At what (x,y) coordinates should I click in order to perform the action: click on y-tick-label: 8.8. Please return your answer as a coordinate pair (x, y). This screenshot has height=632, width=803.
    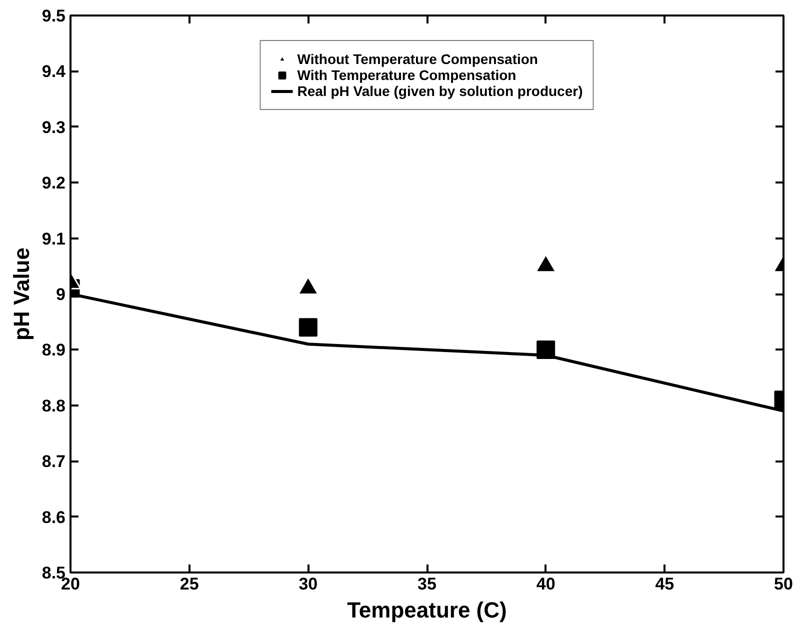
    Looking at the image, I should click on (54, 406).